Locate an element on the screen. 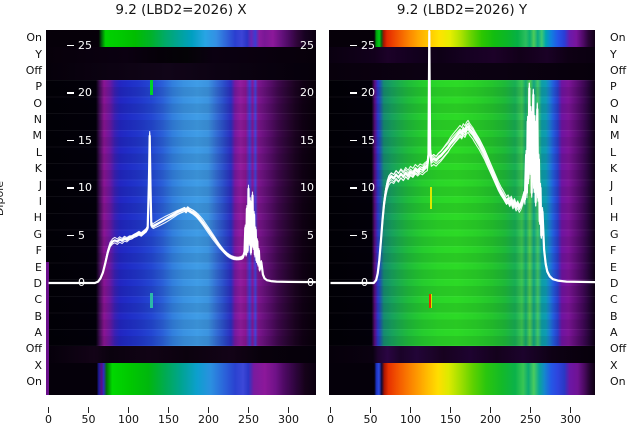  row-label: N is located at coordinates (37, 120).